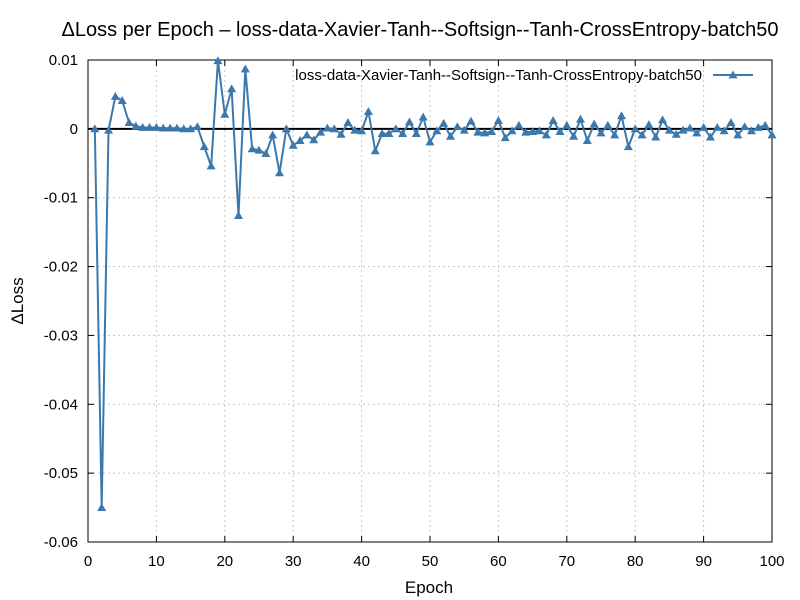 The width and height of the screenshot is (800, 600). Describe the element at coordinates (17, 300) in the screenshot. I see `y-axis-label: ΔLoss` at that location.